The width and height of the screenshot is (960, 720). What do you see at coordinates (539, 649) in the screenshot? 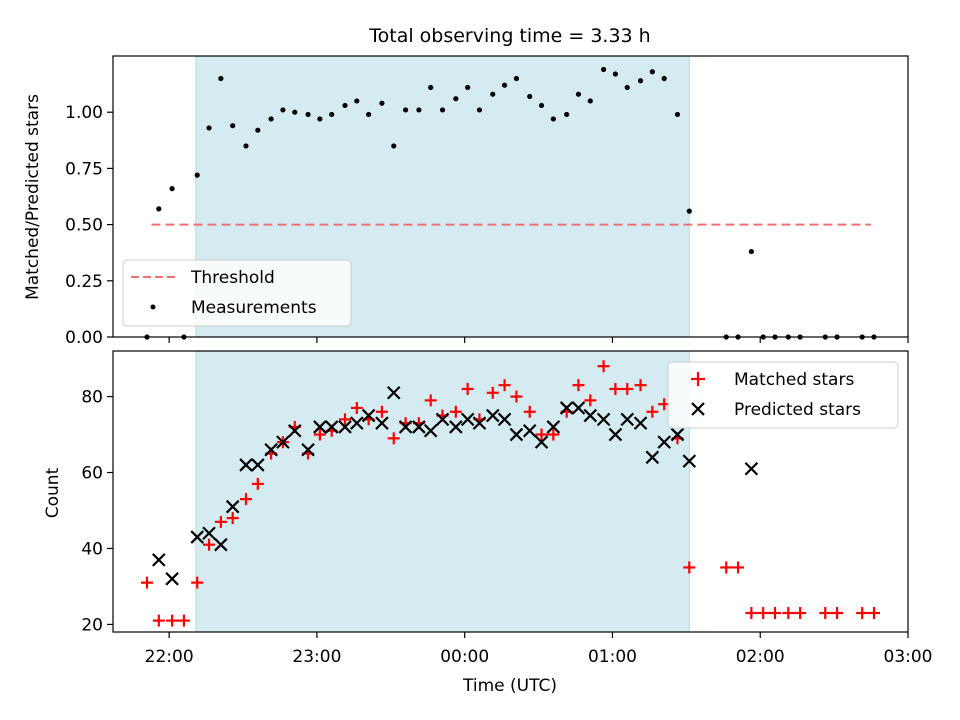
I see `count-x-ticks: 22:00 23:00 00:00 01:00 02:00 03:00` at bounding box center [539, 649].